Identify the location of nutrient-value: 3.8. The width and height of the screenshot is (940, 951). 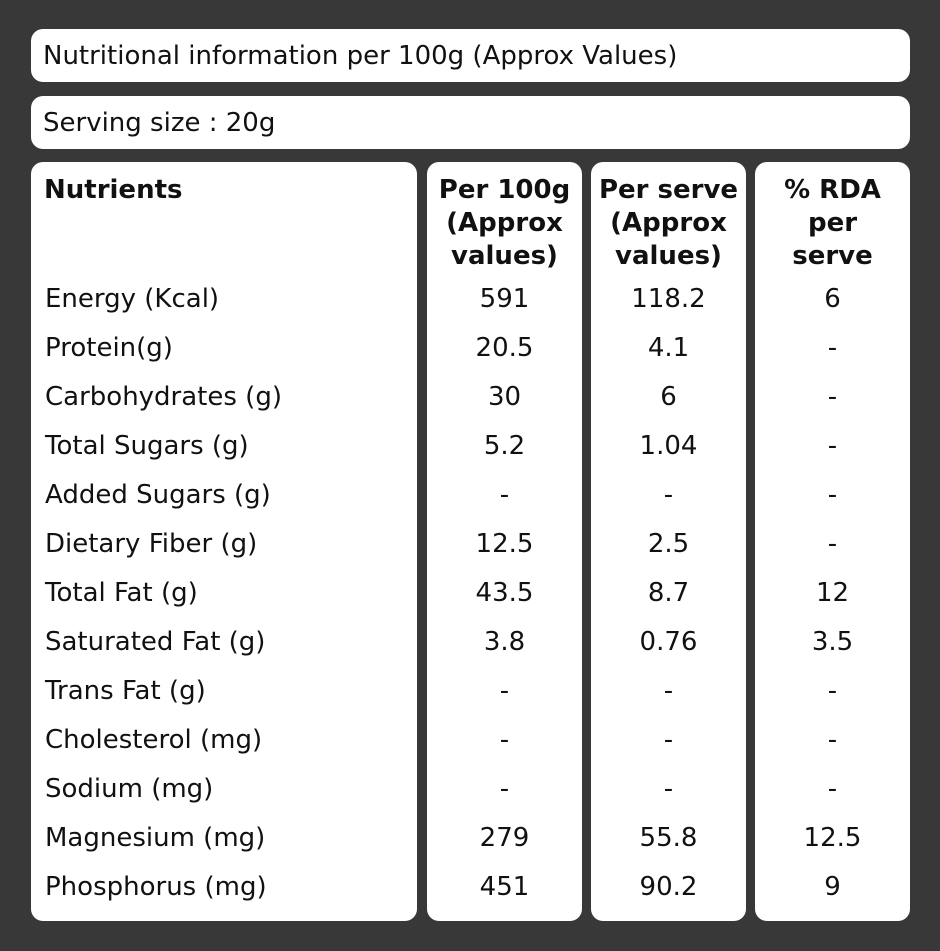
(504, 642).